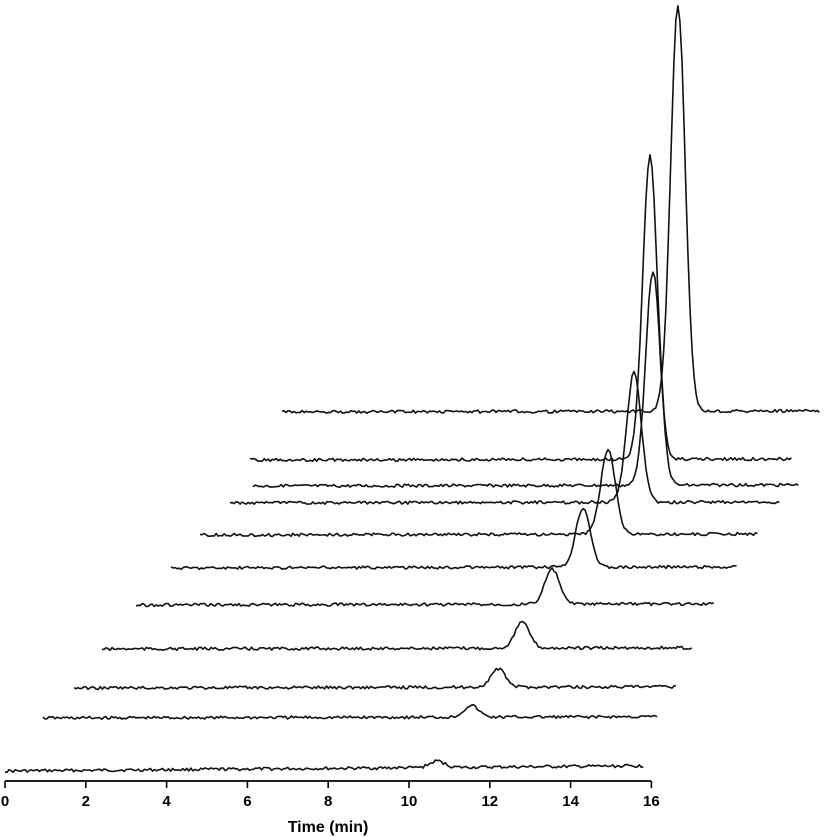 The height and width of the screenshot is (837, 827). Describe the element at coordinates (409, 801) in the screenshot. I see `x-tick-label: 10` at that location.